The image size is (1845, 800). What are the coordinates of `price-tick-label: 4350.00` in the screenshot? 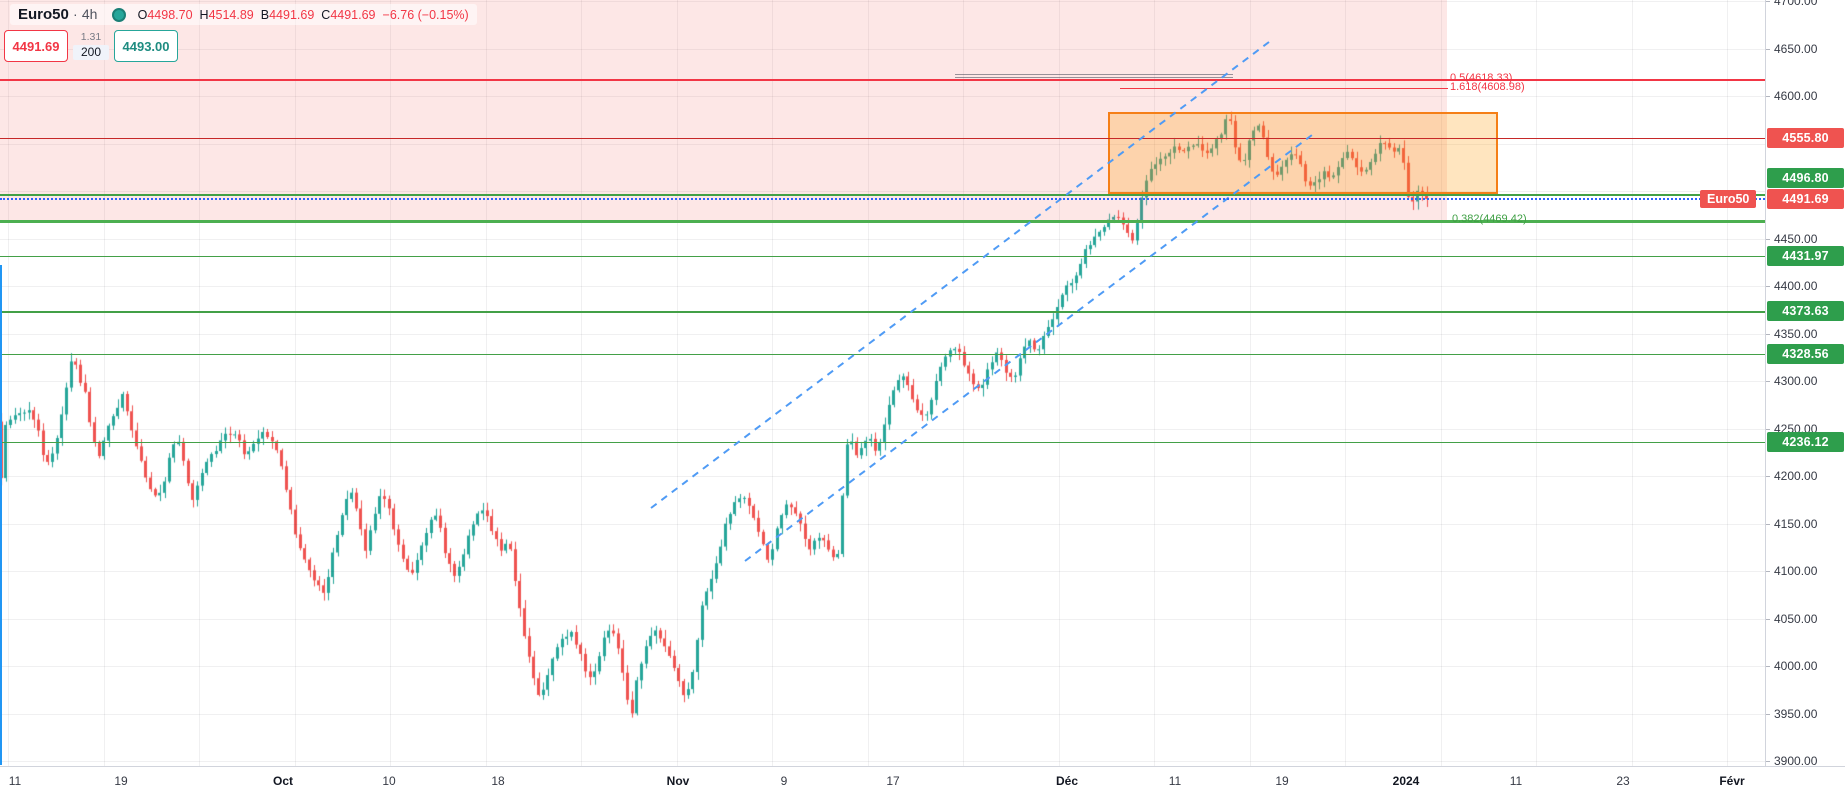 It's located at (1796, 333).